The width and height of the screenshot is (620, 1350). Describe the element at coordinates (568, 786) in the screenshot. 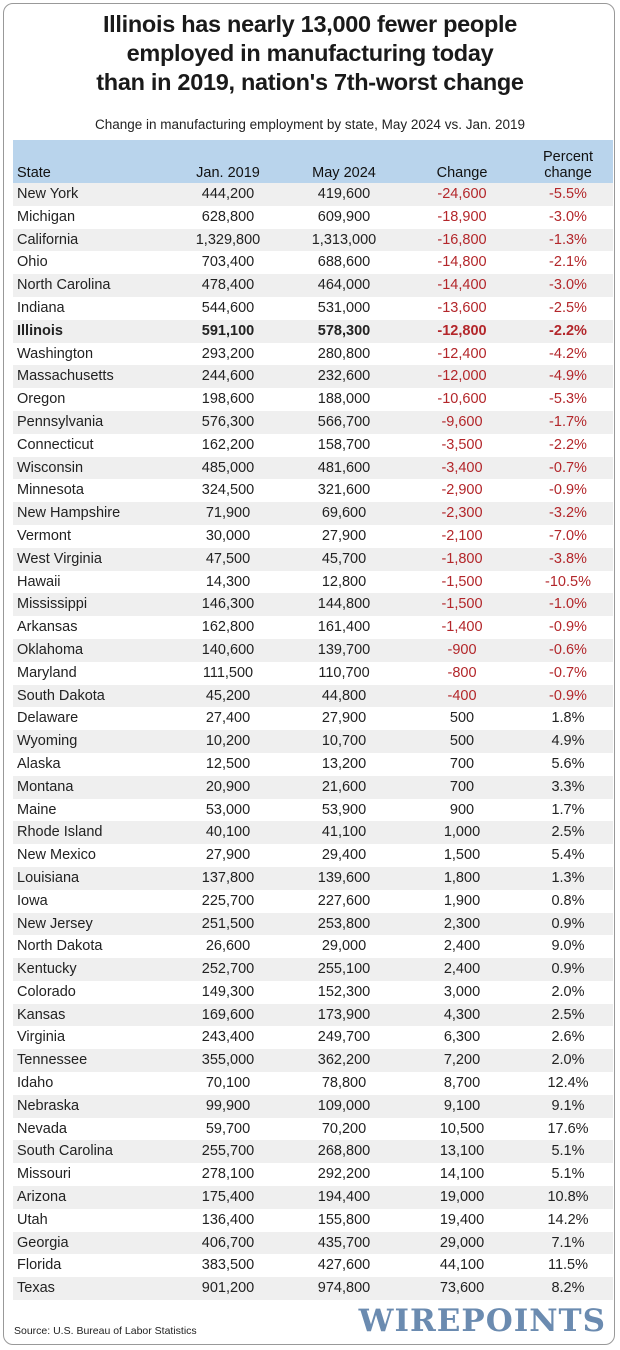

I see `cell-percent-change: 3.3%` at that location.